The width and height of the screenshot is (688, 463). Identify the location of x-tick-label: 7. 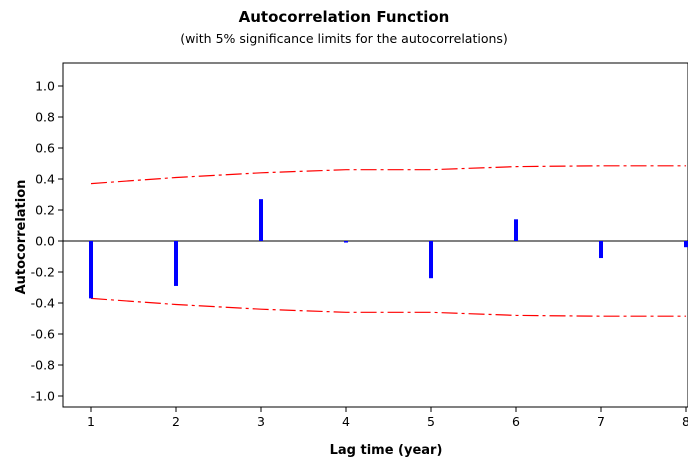
(601, 421).